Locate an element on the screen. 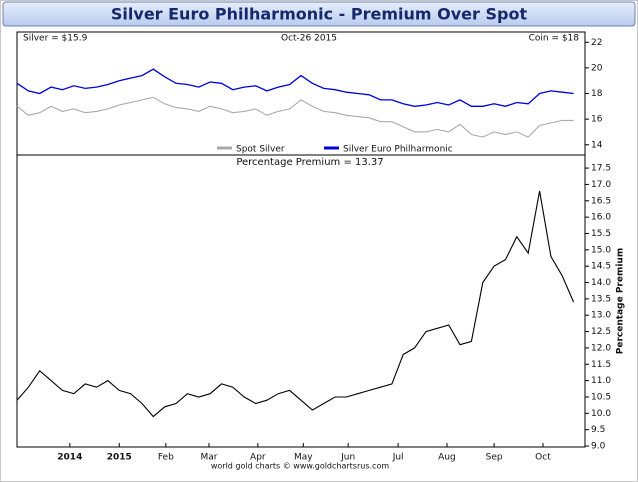 The width and height of the screenshot is (638, 482). x-tick-label: Aug is located at coordinates (447, 458).